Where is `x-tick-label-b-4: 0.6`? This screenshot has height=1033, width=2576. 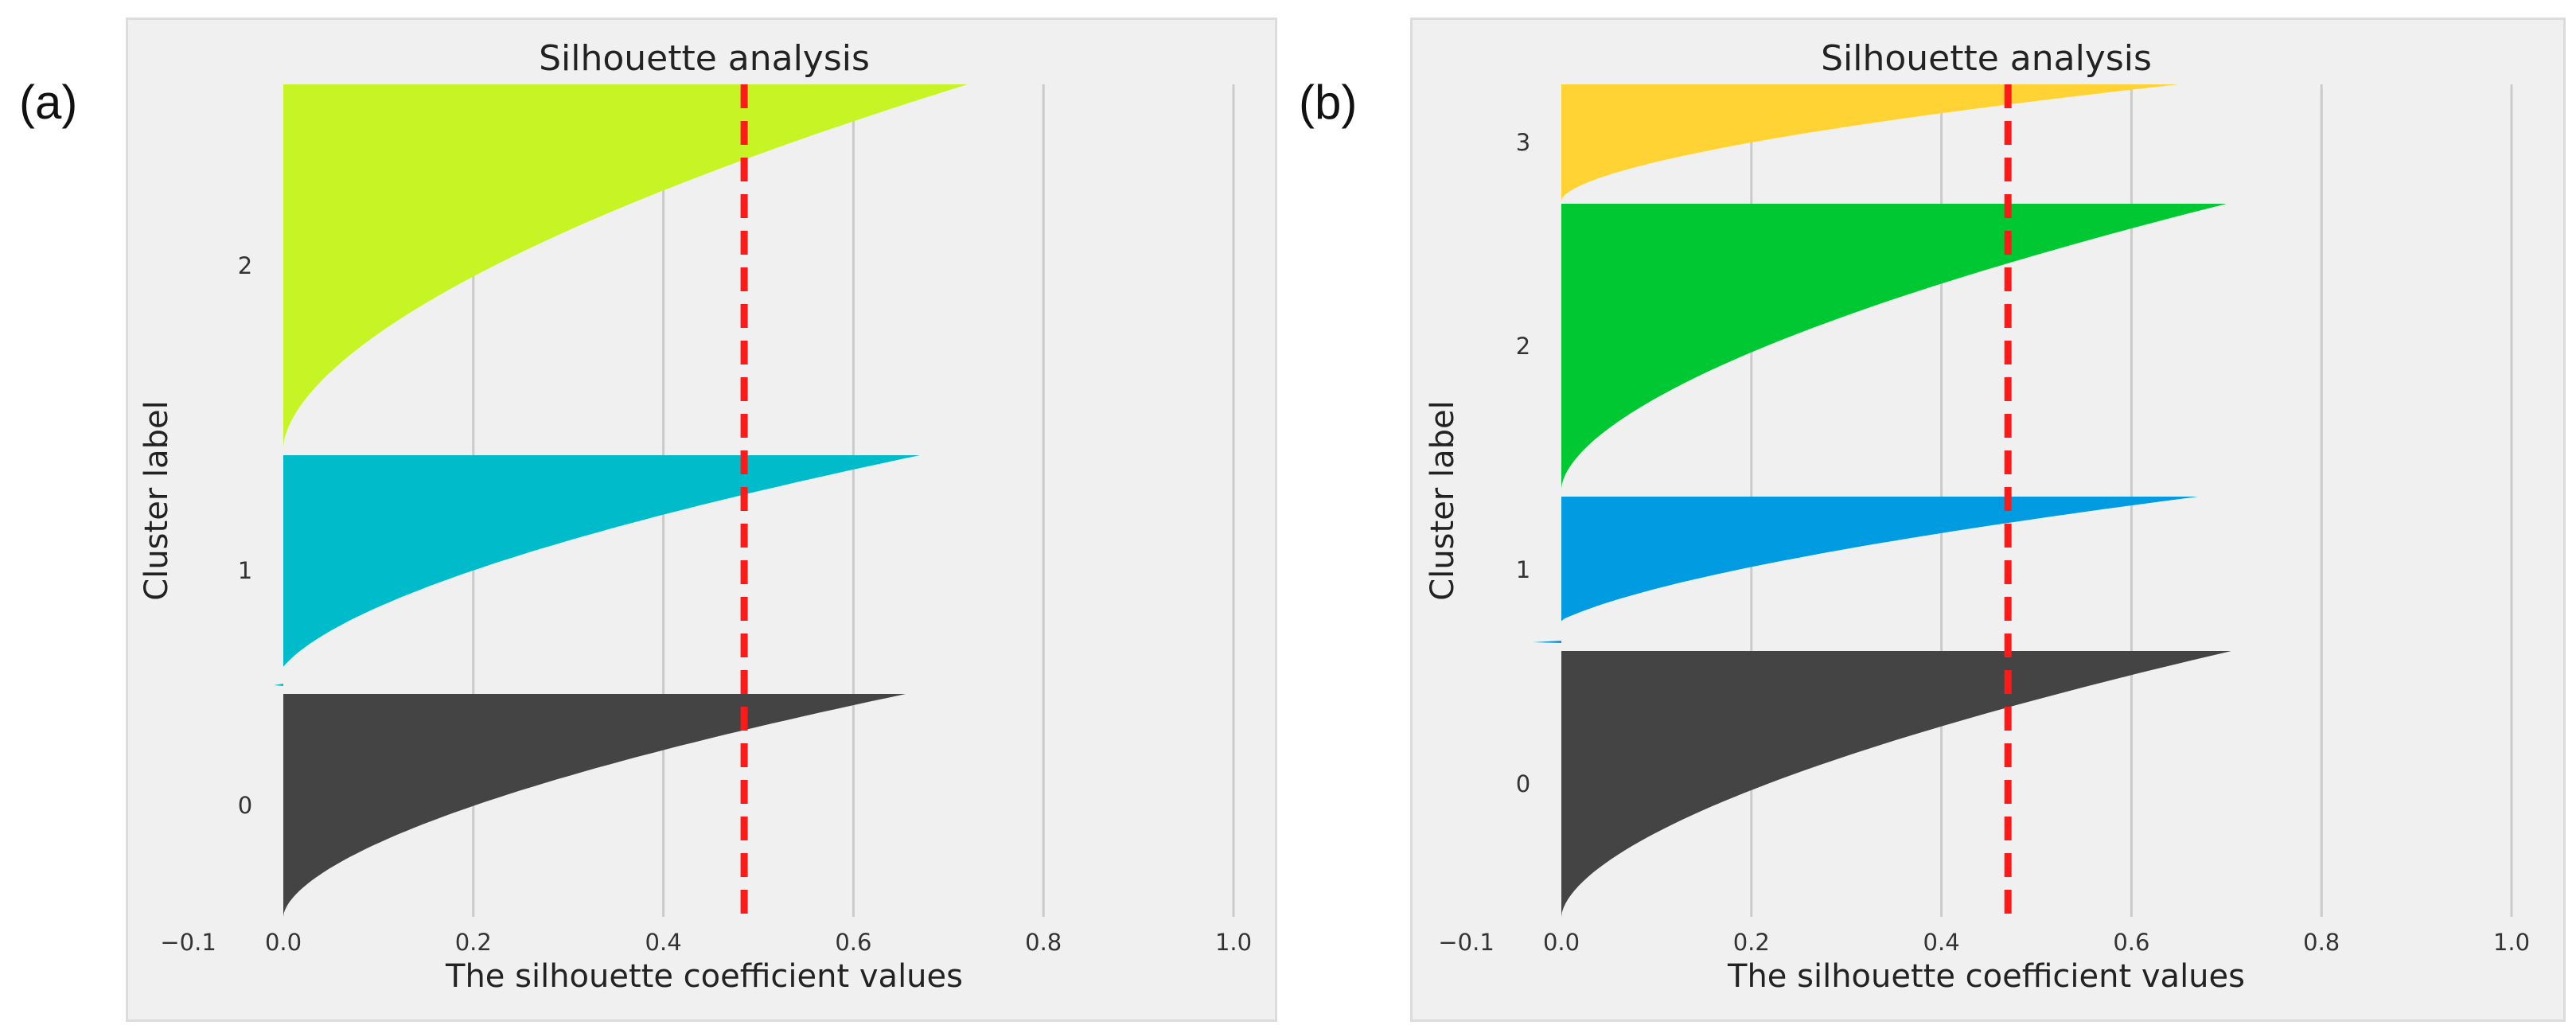 x-tick-label-b-4: 0.6 is located at coordinates (2131, 942).